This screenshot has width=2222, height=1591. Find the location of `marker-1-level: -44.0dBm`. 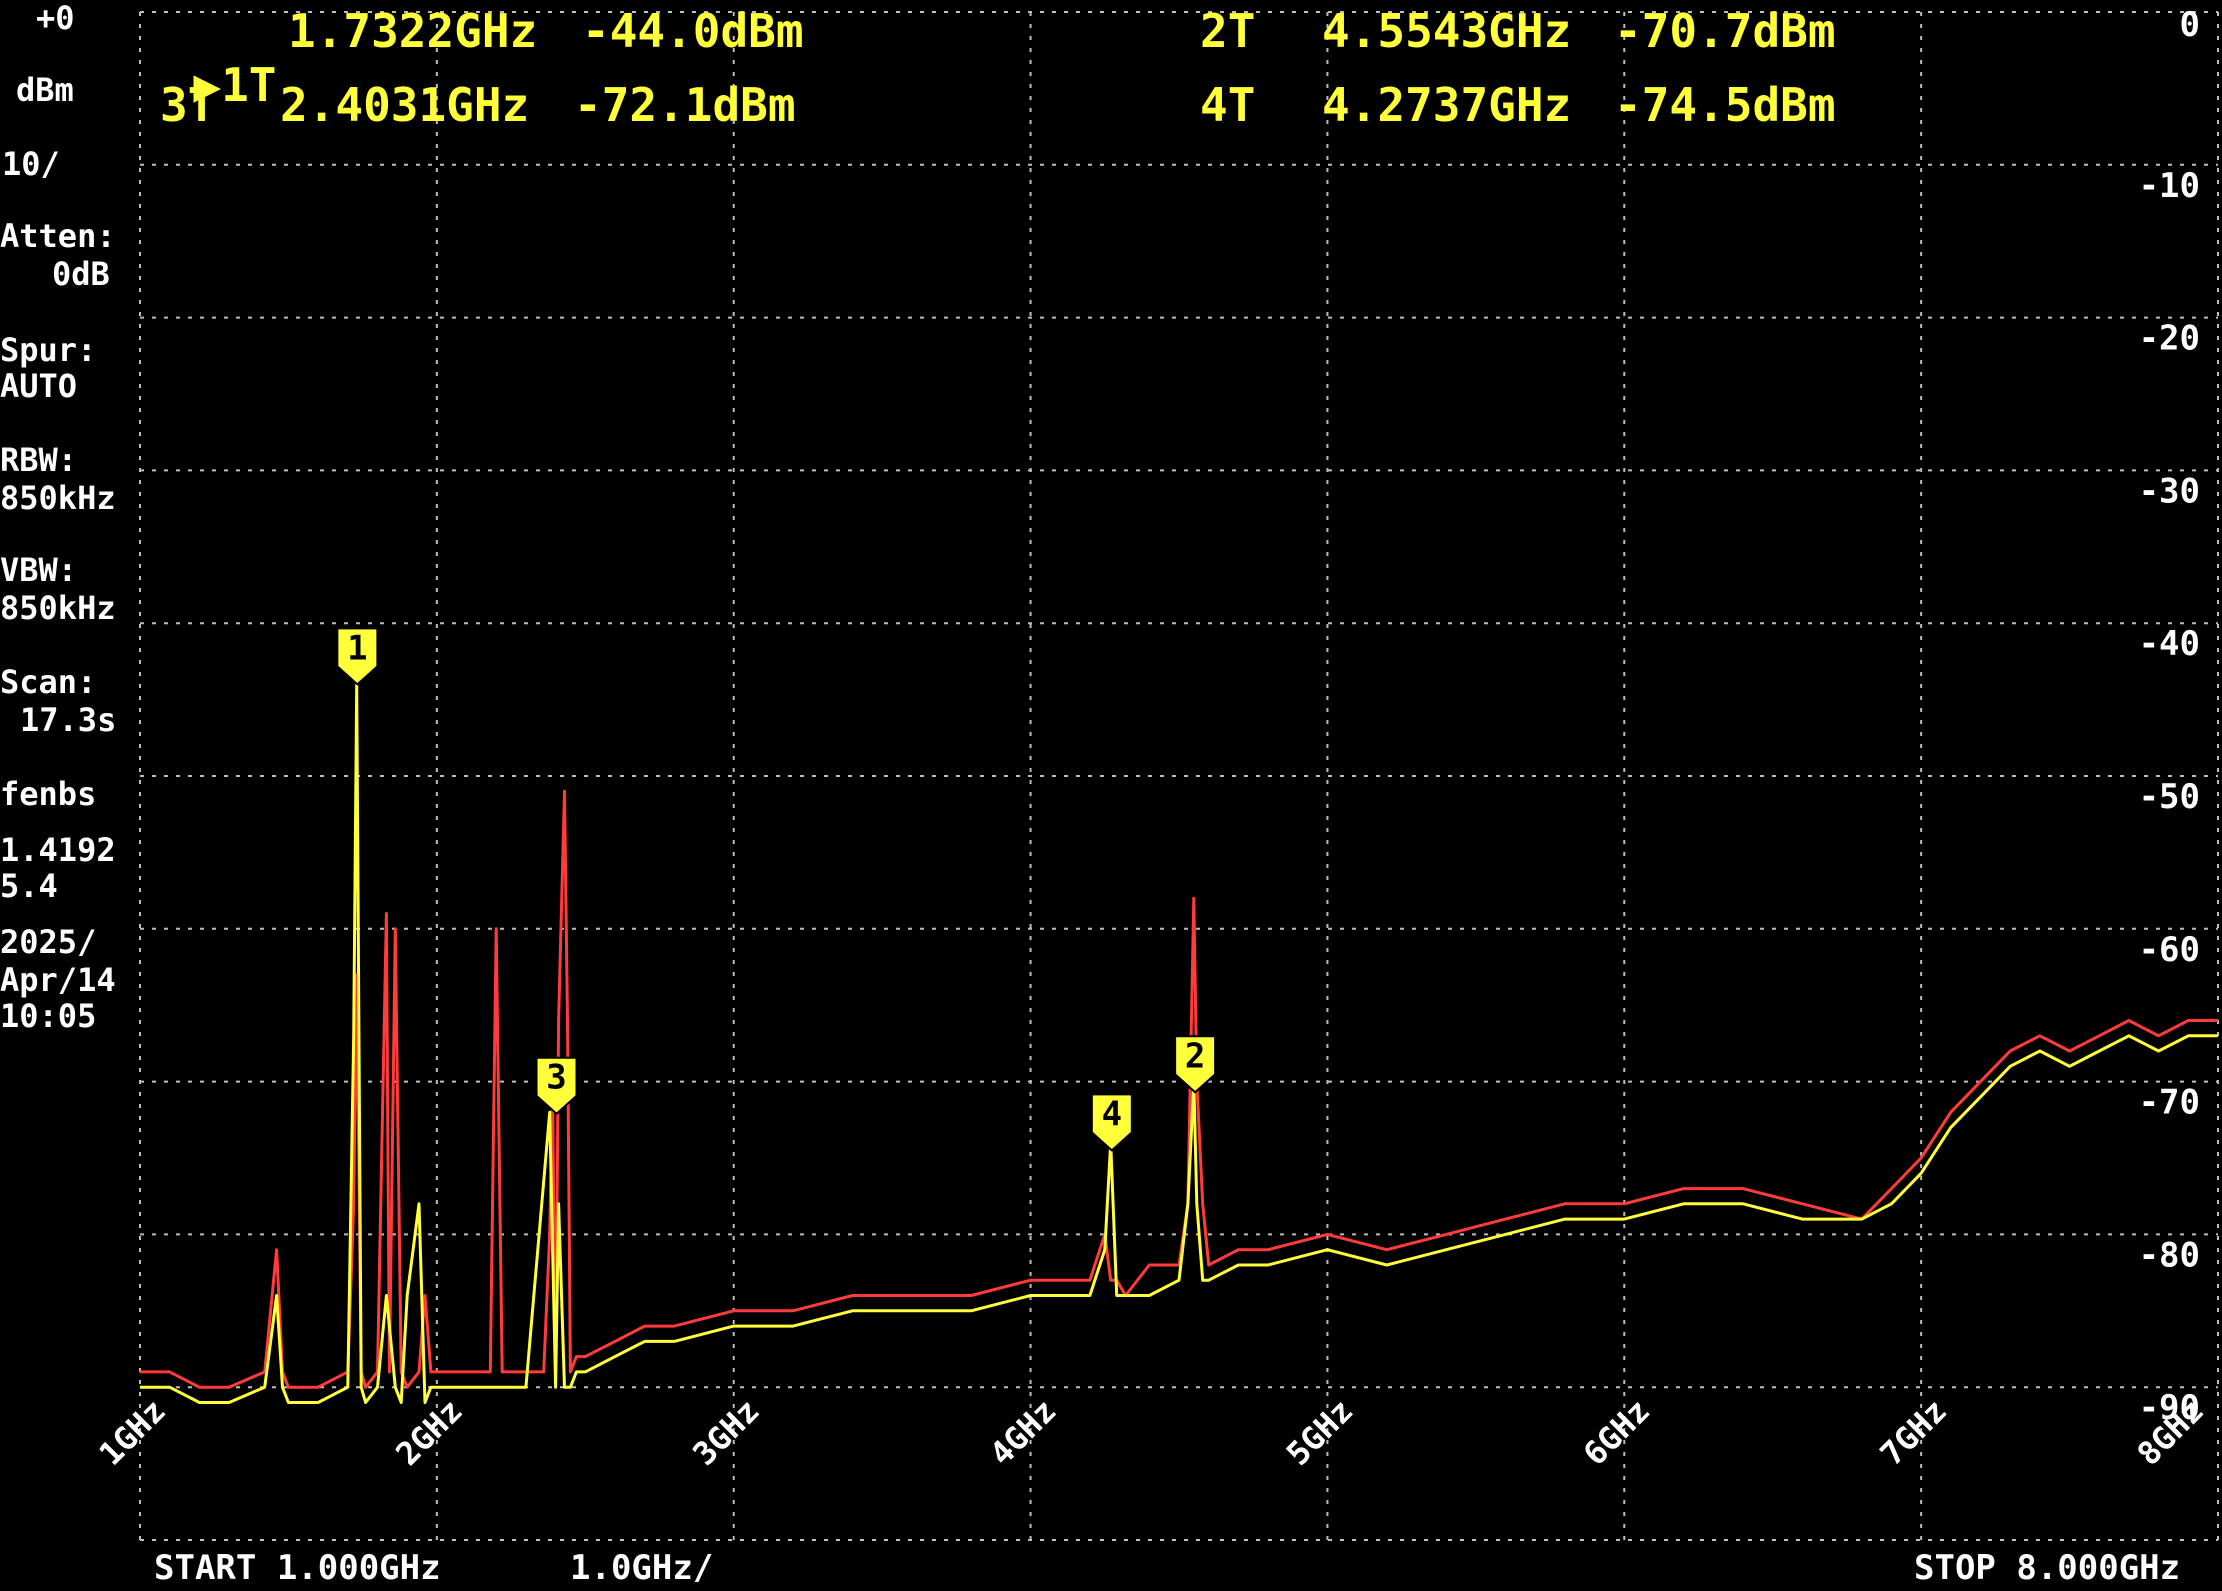

marker-1-level: -44.0dBm is located at coordinates (693, 31).